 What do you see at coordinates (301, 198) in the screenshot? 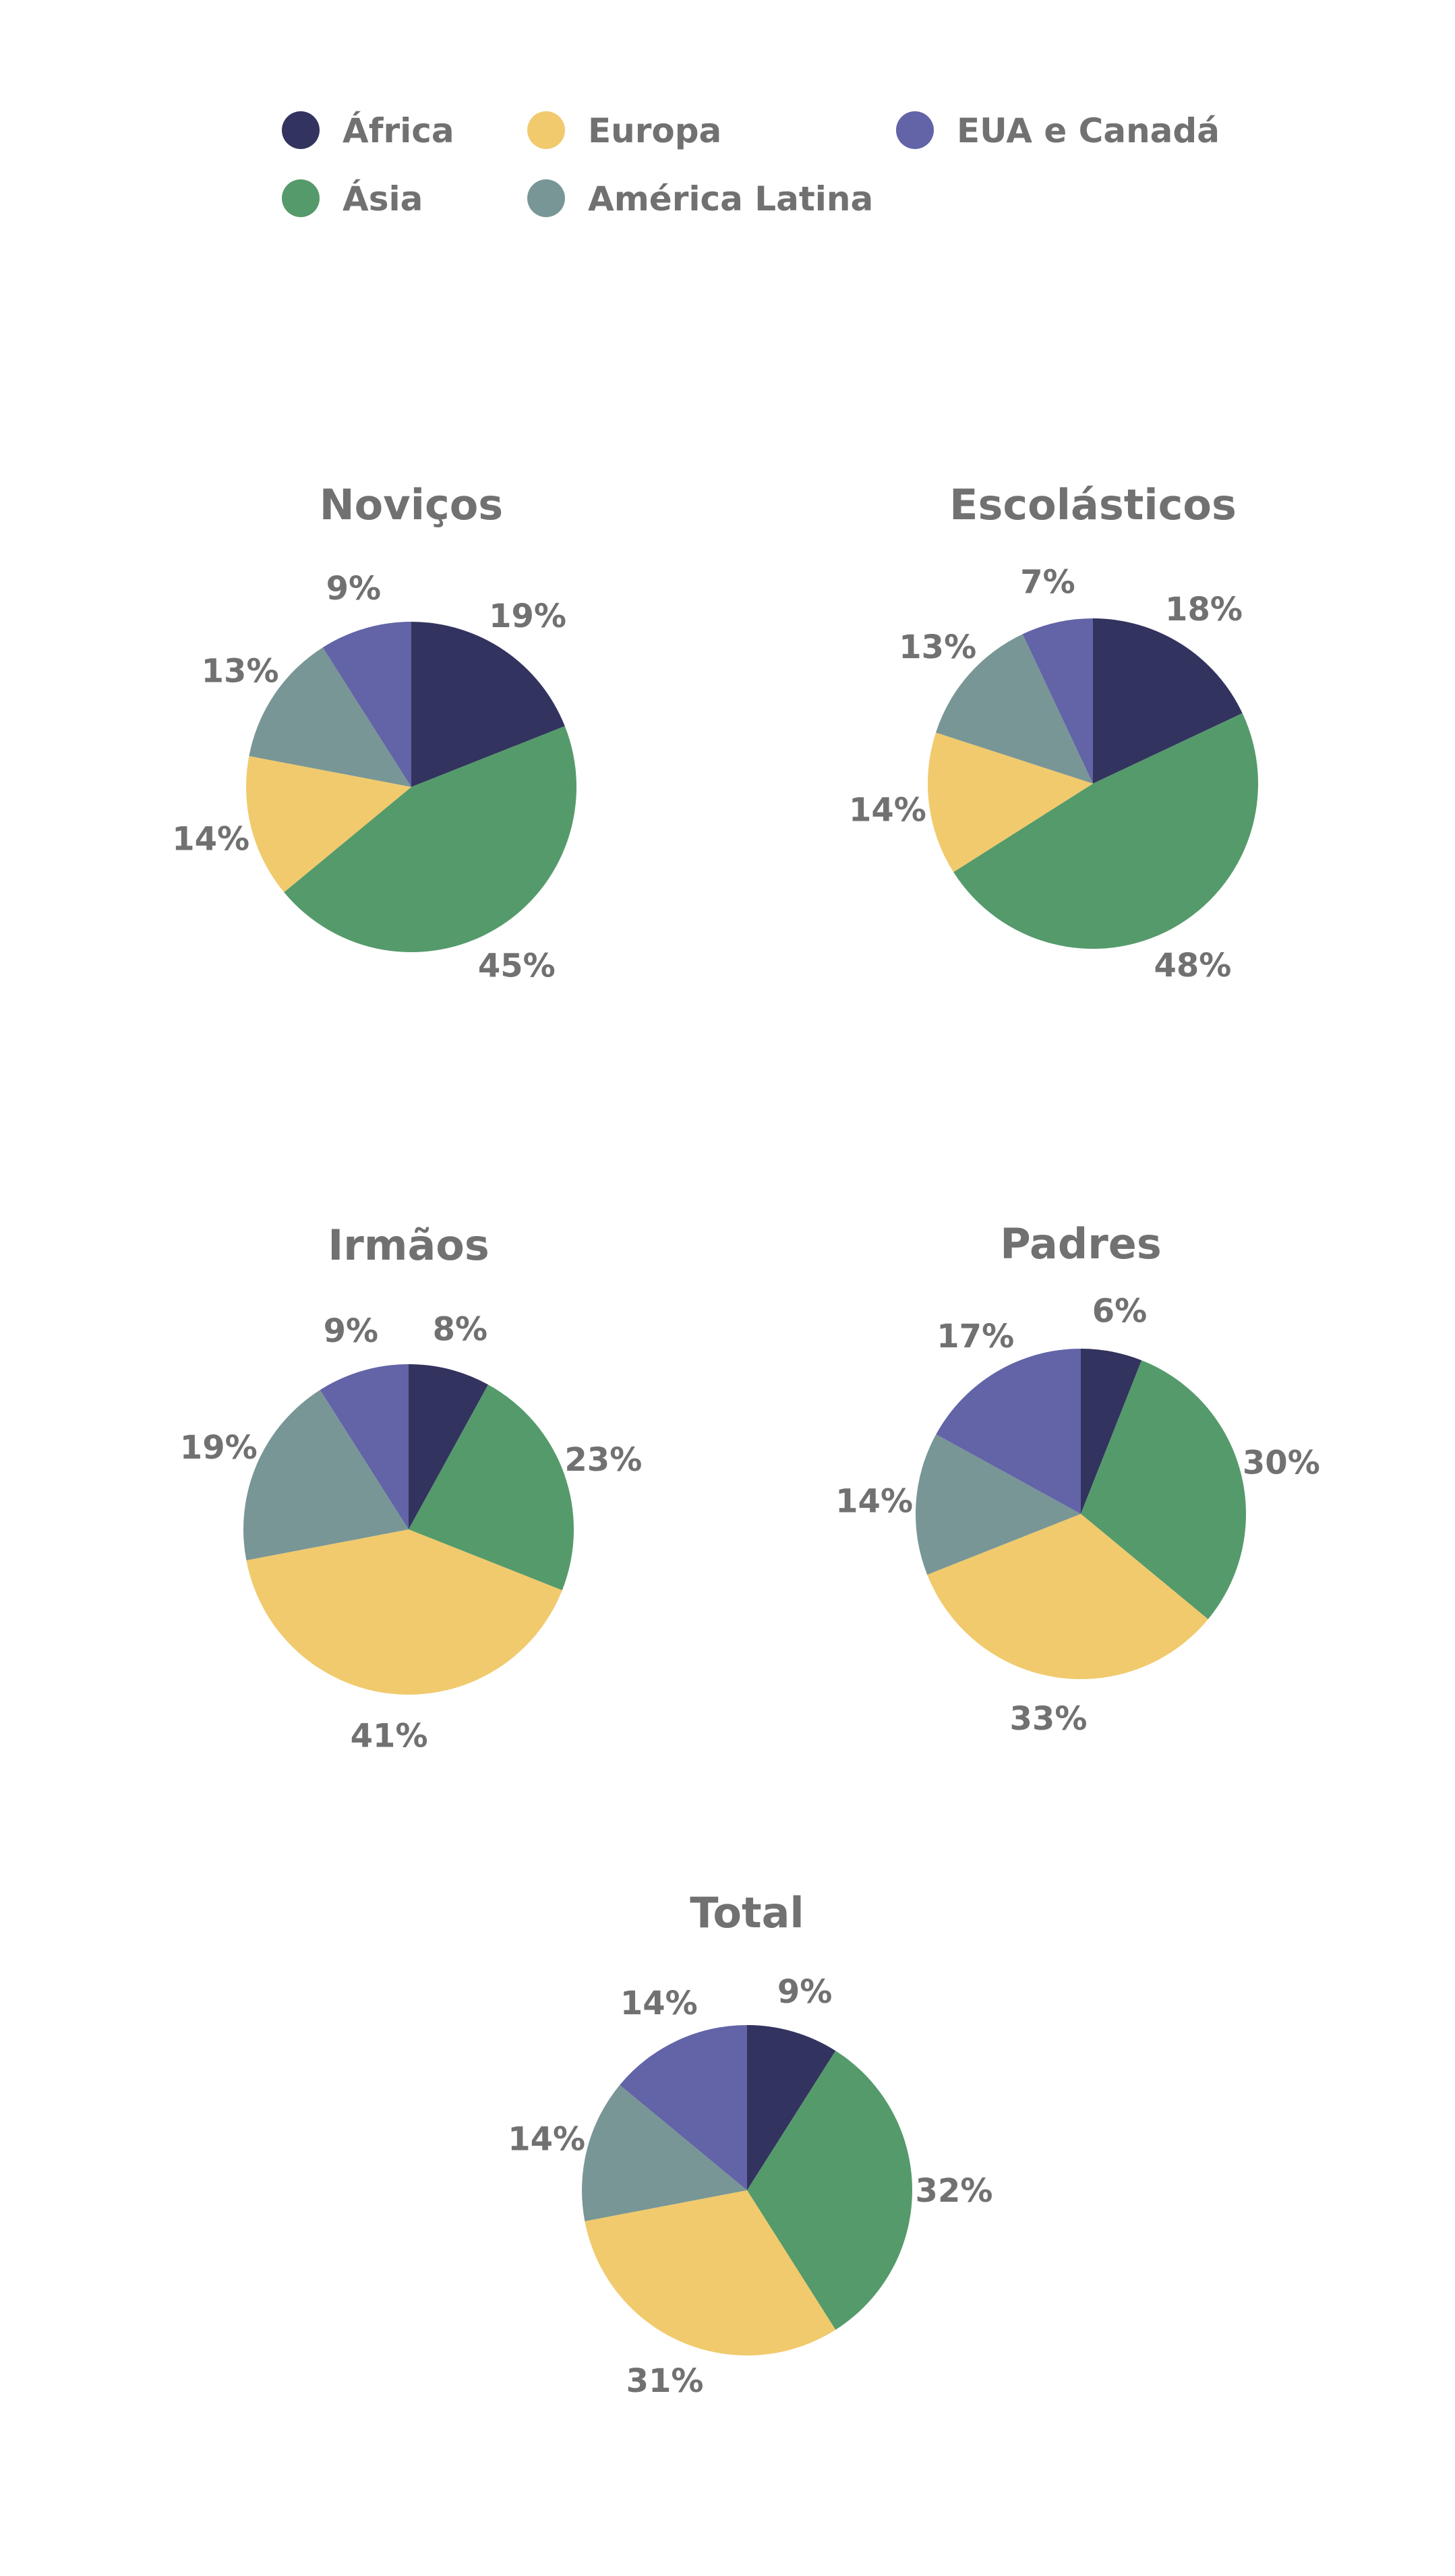
I see `legend-swatch-asia` at bounding box center [301, 198].